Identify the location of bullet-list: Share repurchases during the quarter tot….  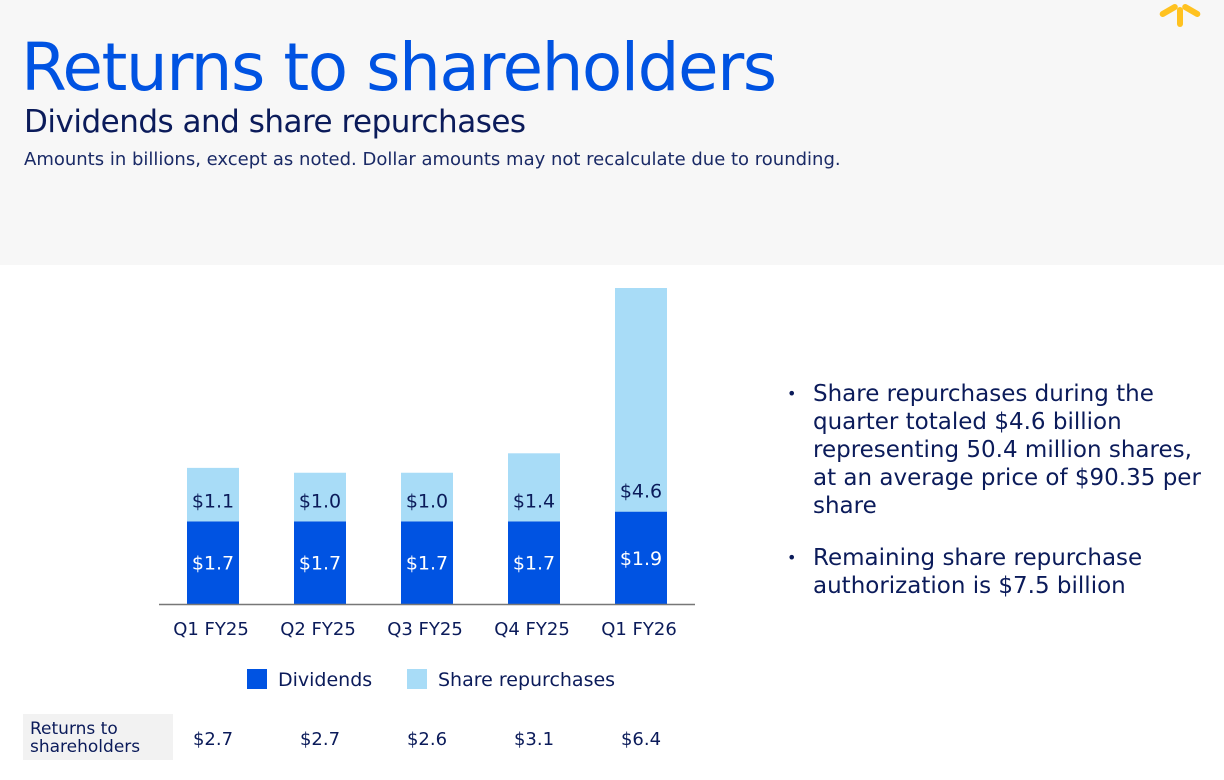
(995, 502).